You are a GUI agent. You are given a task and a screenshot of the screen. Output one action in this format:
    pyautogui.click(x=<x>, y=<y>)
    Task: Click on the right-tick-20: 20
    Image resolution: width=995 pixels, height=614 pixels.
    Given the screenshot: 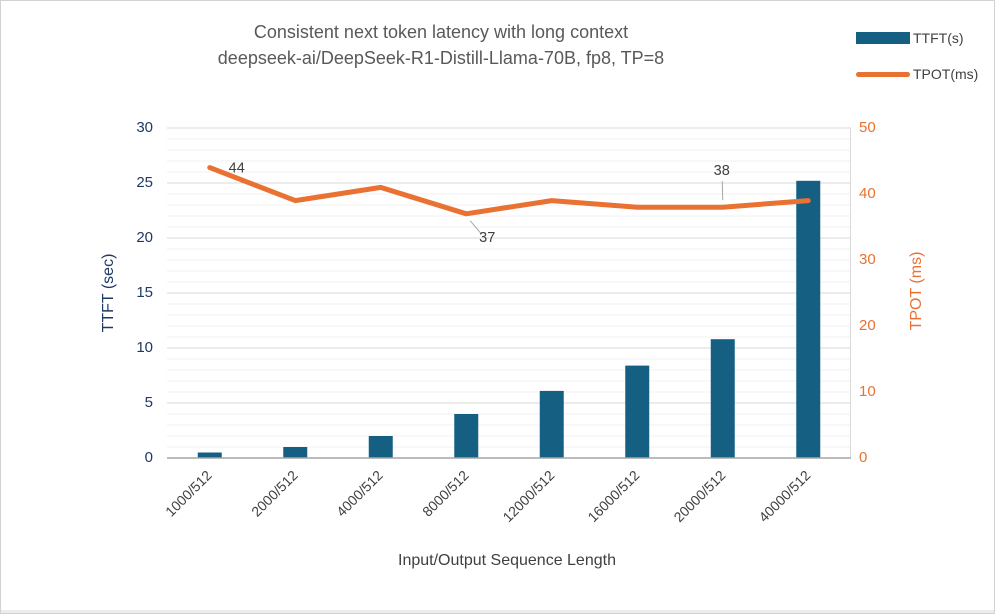 What is the action you would take?
    pyautogui.click(x=867, y=325)
    